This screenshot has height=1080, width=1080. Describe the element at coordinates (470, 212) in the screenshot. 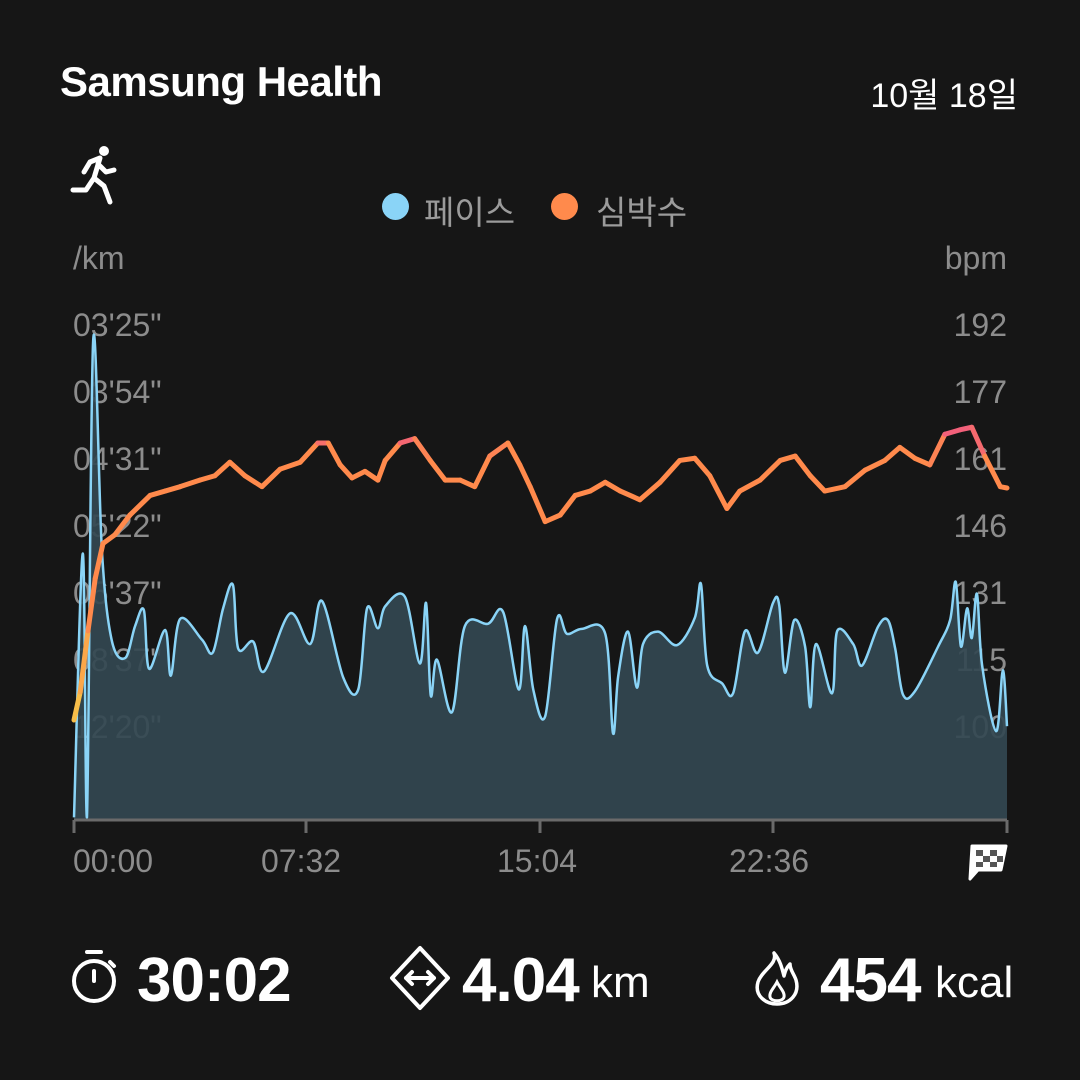

I see `legend-pace-label: 페이스` at that location.